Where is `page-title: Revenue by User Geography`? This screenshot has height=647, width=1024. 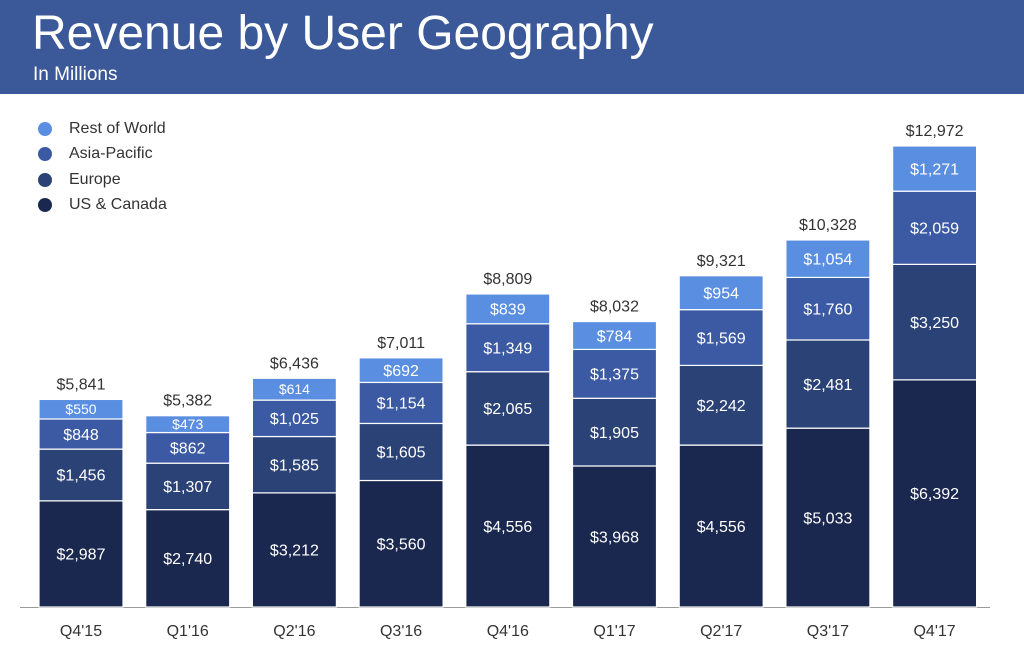
page-title: Revenue by User Geography is located at coordinates (343, 33).